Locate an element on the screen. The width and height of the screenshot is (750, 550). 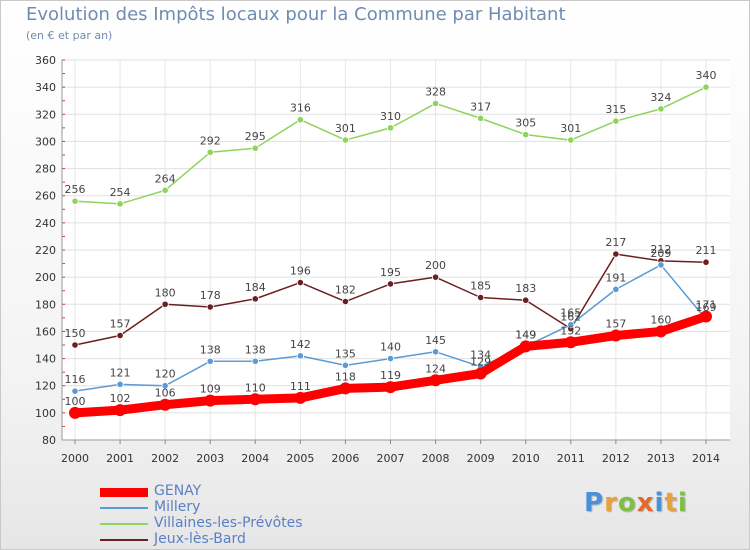
data-label-villaines-les-pr-v-tes: 264 is located at coordinates (165, 178).